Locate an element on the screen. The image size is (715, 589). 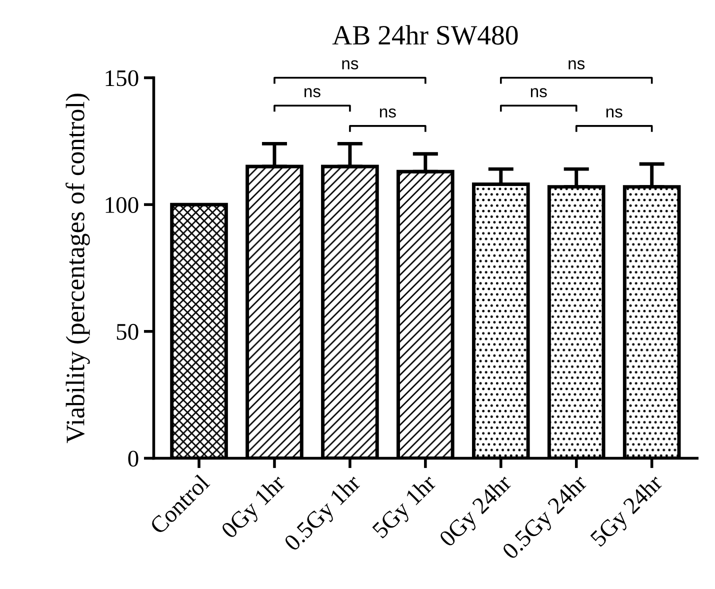
y-tick-label: 50 is located at coordinates (127, 332).